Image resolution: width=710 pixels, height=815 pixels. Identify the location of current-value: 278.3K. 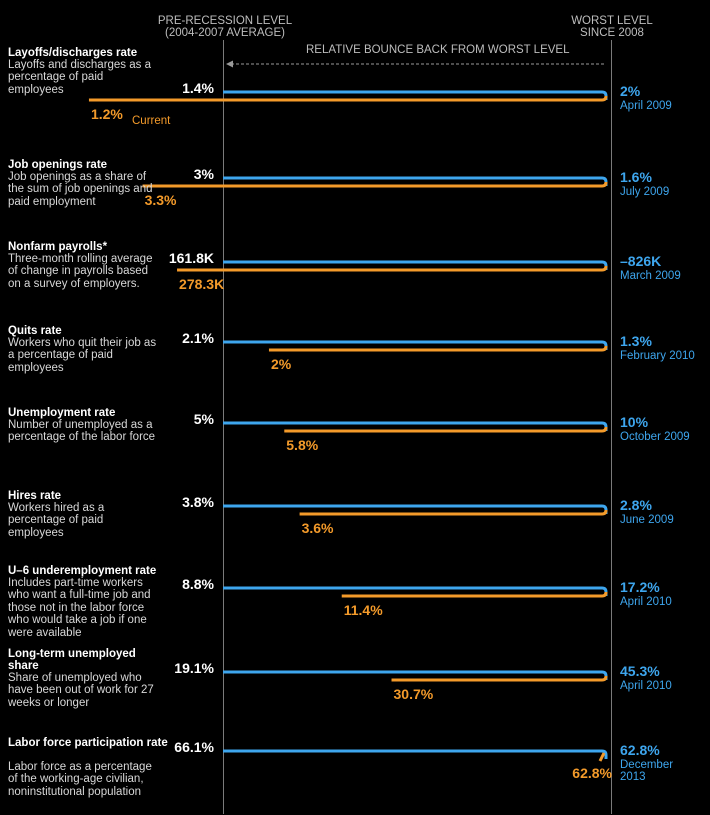
(202, 284).